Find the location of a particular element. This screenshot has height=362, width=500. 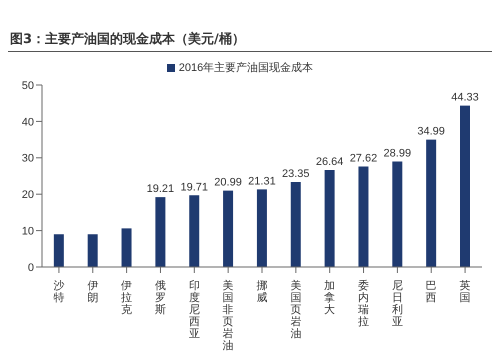

y-tick-label: 30 is located at coordinates (28, 158).